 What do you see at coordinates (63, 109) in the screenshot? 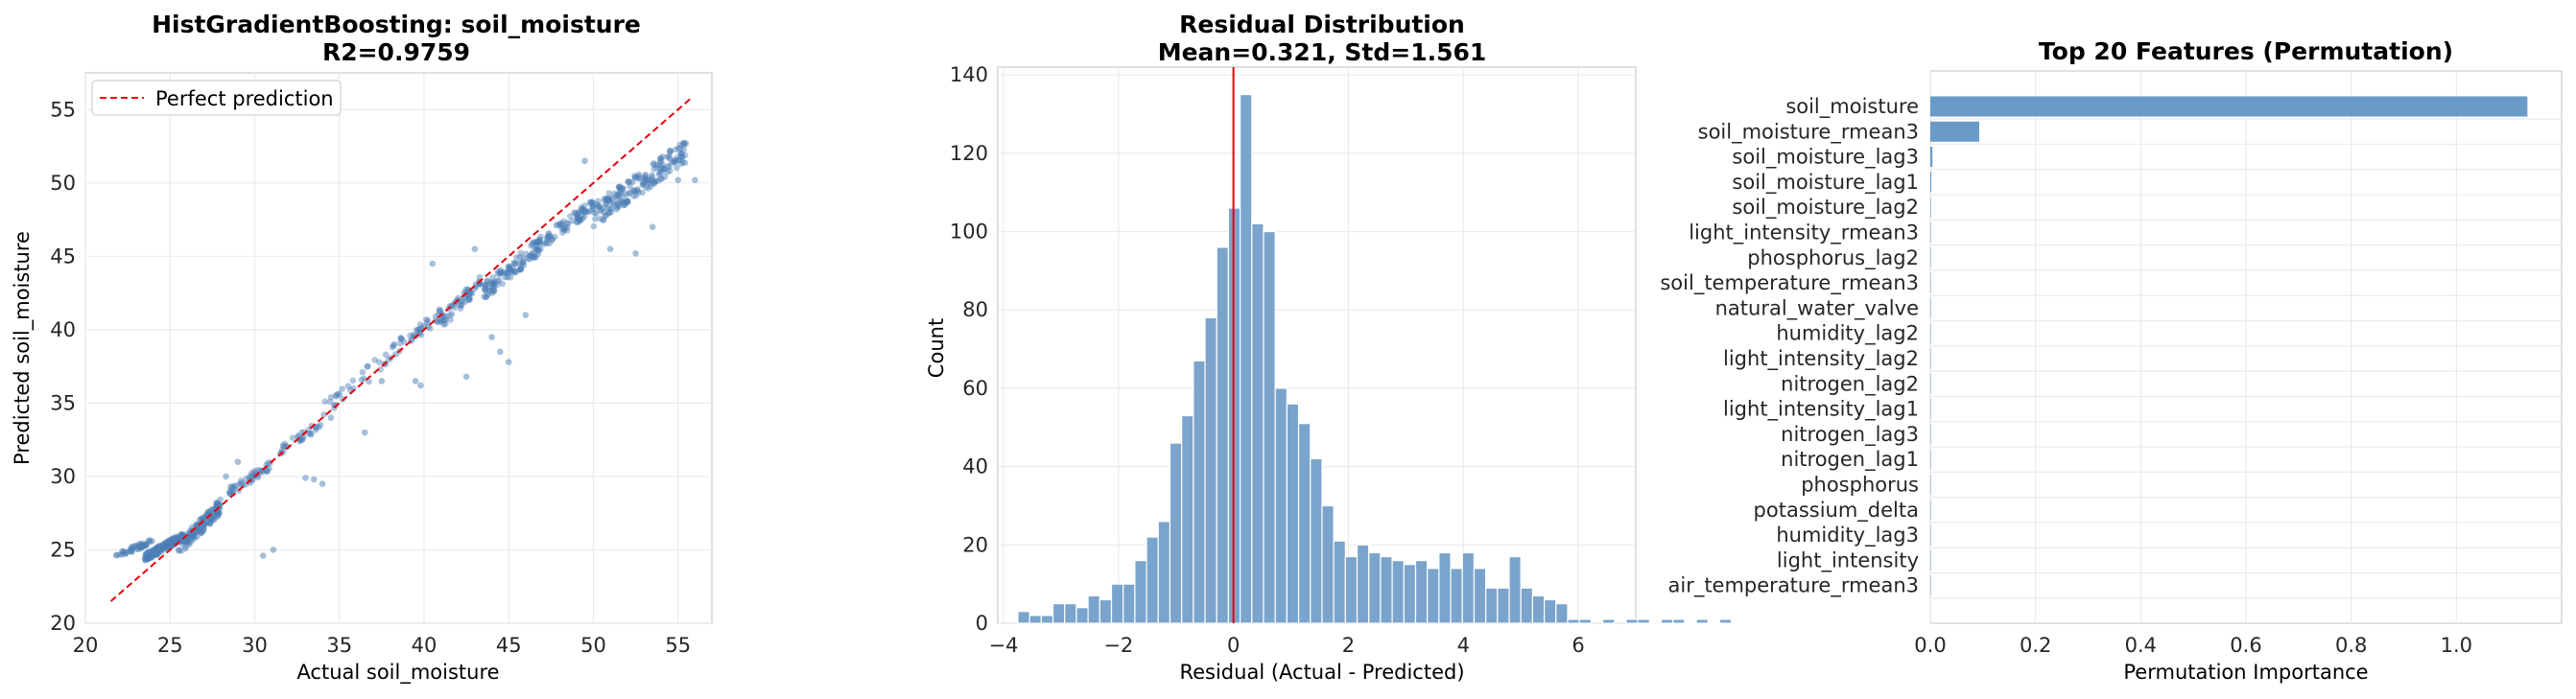
I see `y-tick-label: 55` at bounding box center [63, 109].